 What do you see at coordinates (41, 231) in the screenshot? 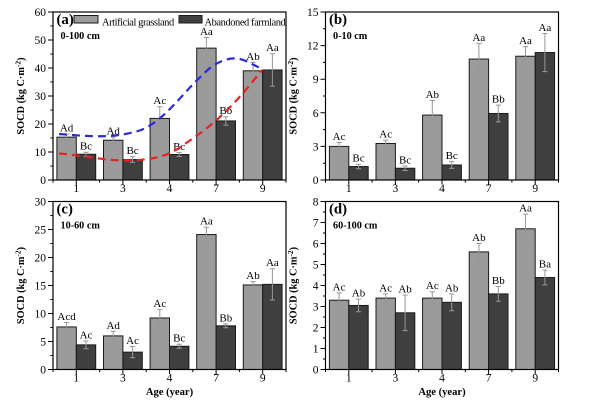
I see `svg-text: 25` at bounding box center [41, 231].